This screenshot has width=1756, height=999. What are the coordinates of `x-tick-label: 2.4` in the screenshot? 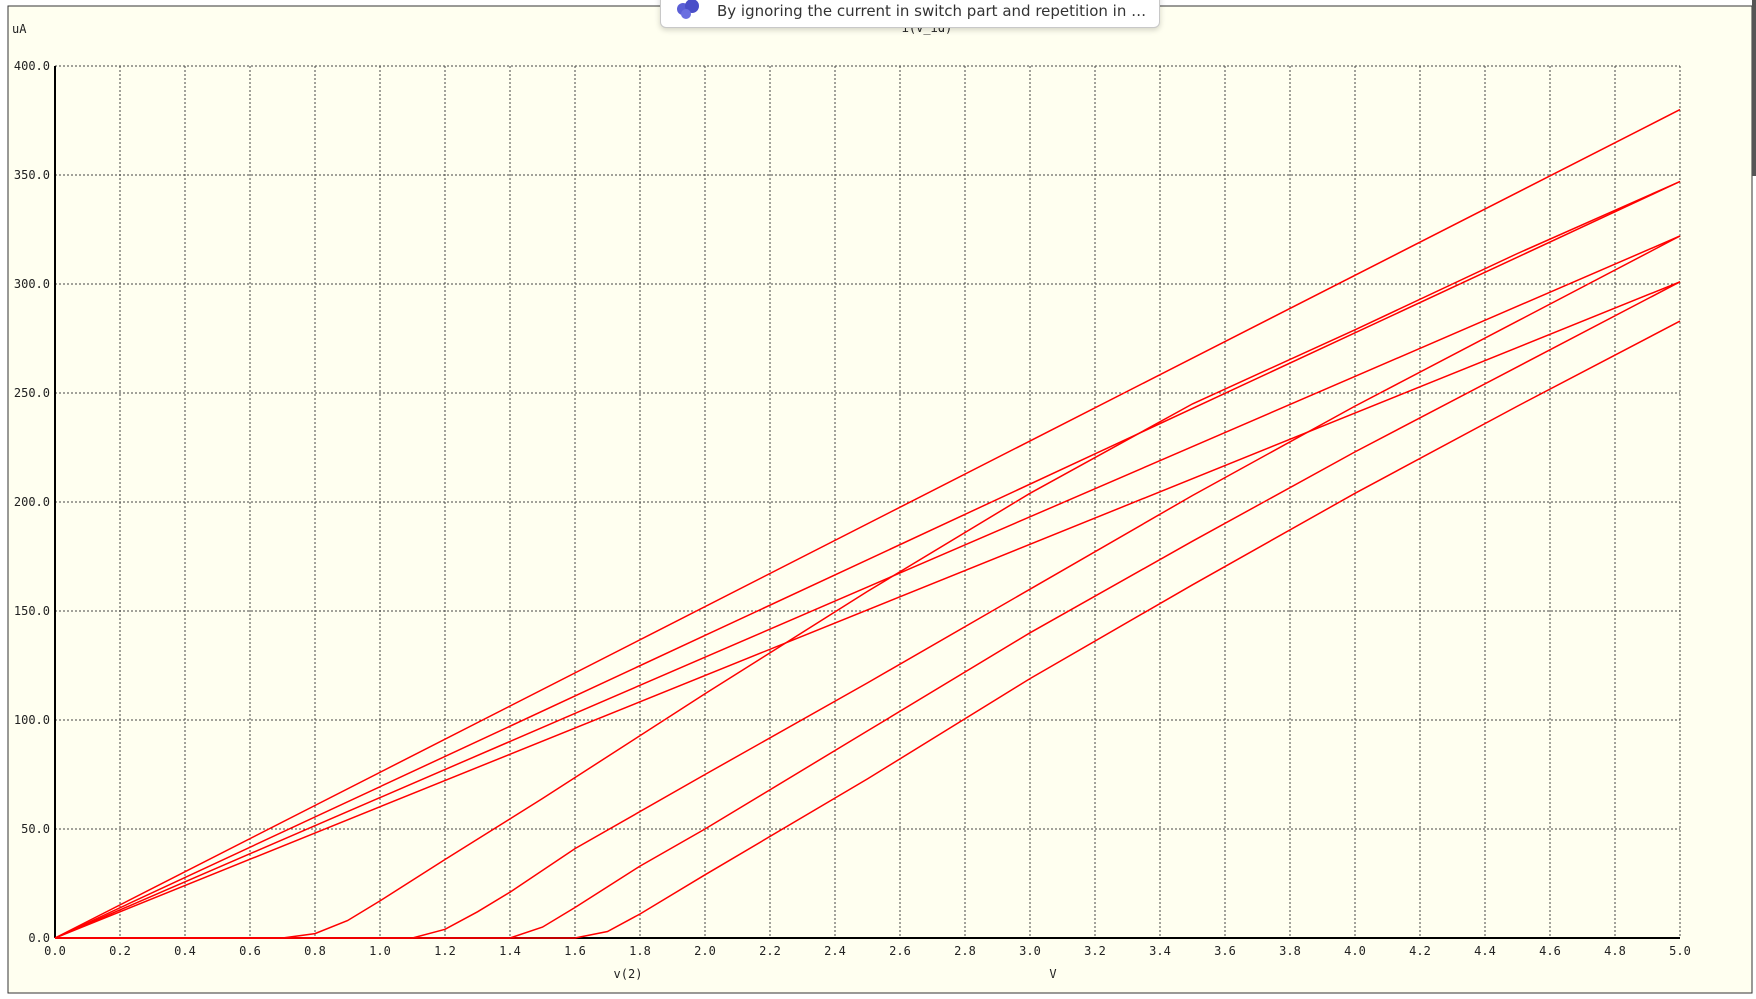 It's located at (835, 951).